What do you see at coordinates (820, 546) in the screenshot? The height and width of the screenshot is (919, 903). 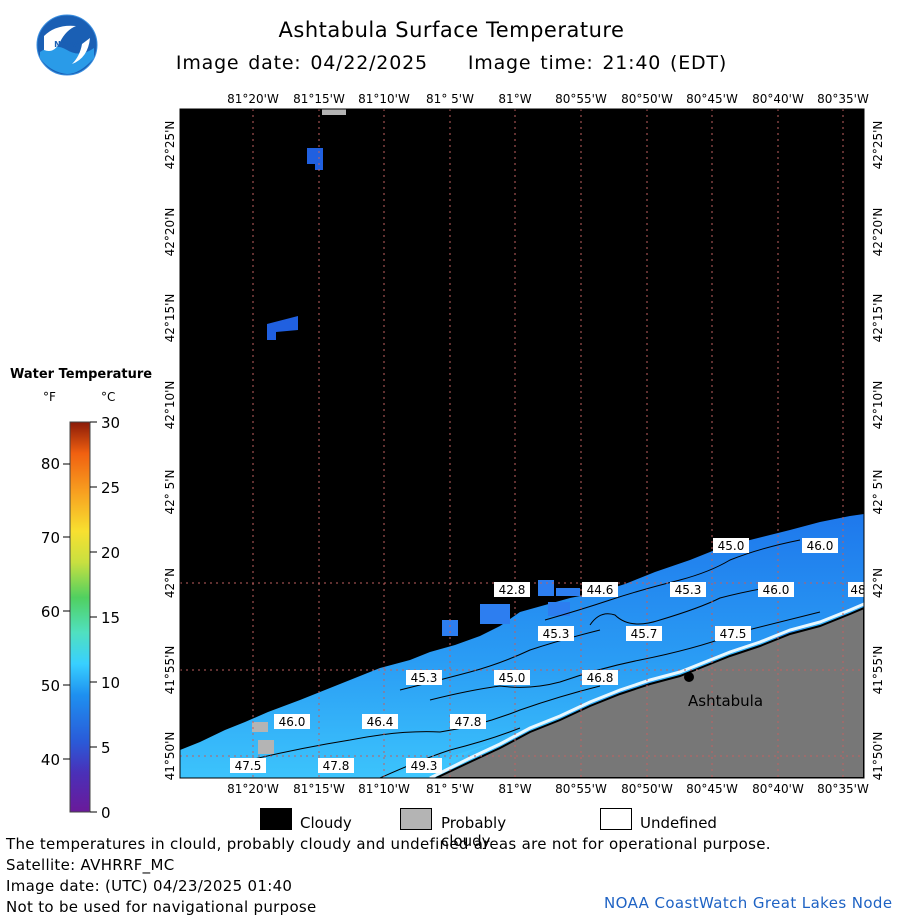 I see `contour-label: 46.0` at bounding box center [820, 546].